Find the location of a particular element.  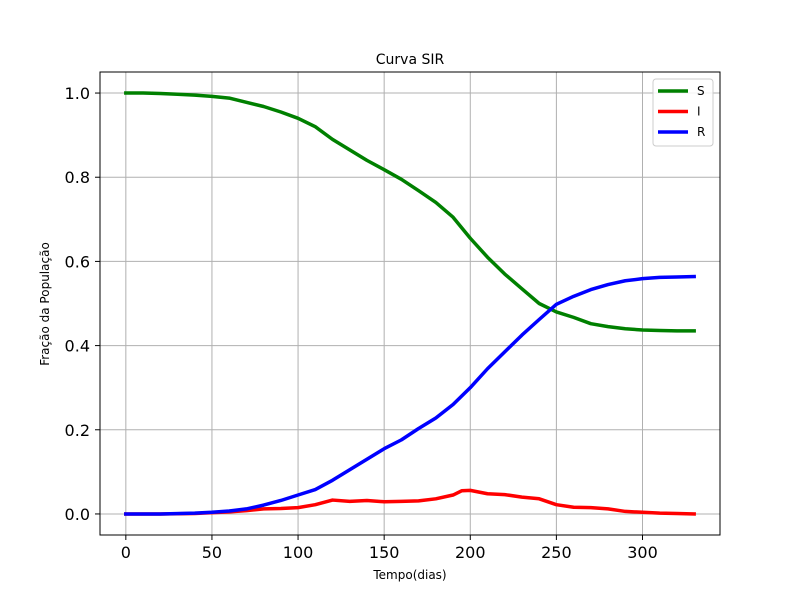

legend-label-r: R is located at coordinates (701, 132).